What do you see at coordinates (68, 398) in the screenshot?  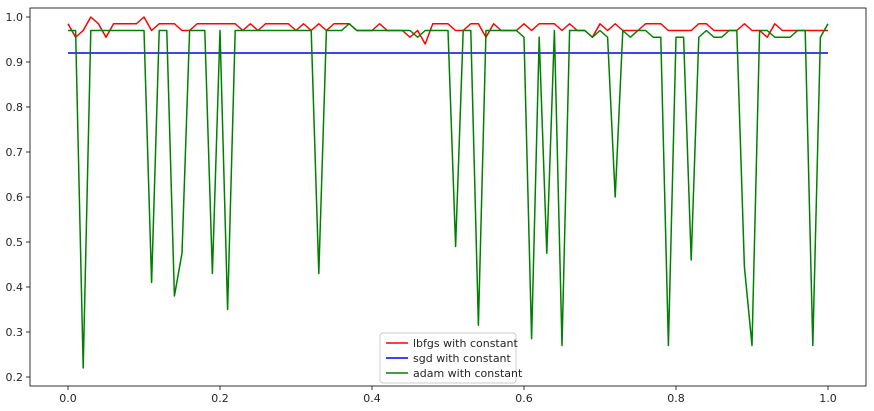 I see `x-tick-label: 0.0` at bounding box center [68, 398].